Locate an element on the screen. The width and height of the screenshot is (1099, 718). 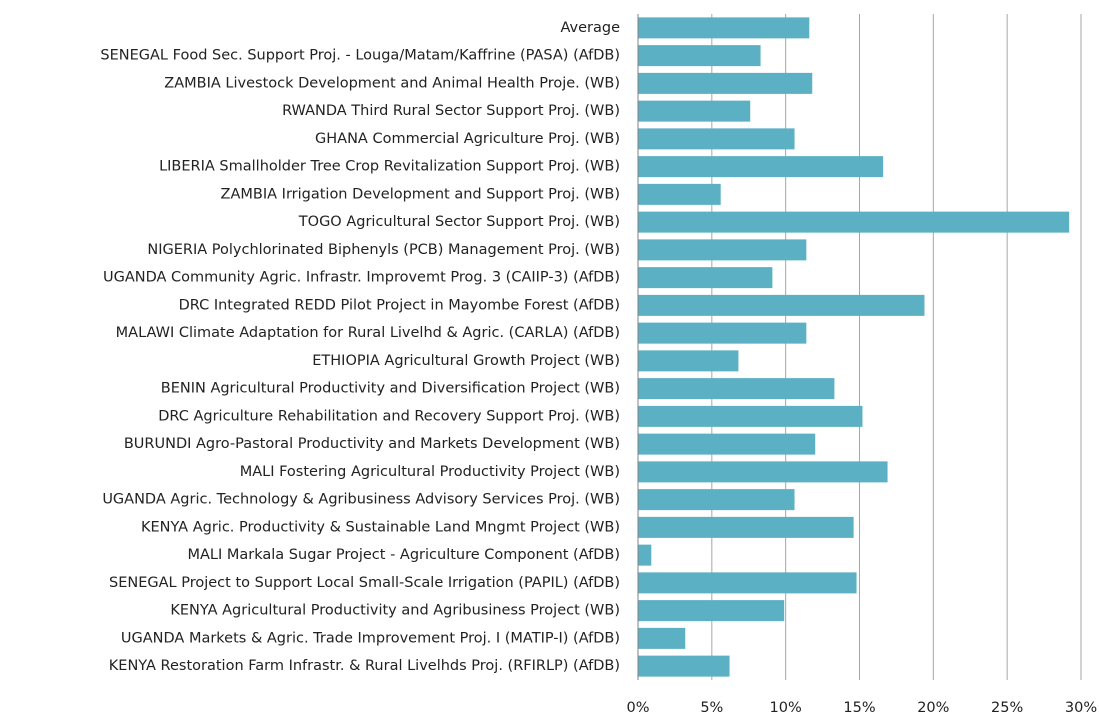
x-tick-label: 30% is located at coordinates (1081, 707).